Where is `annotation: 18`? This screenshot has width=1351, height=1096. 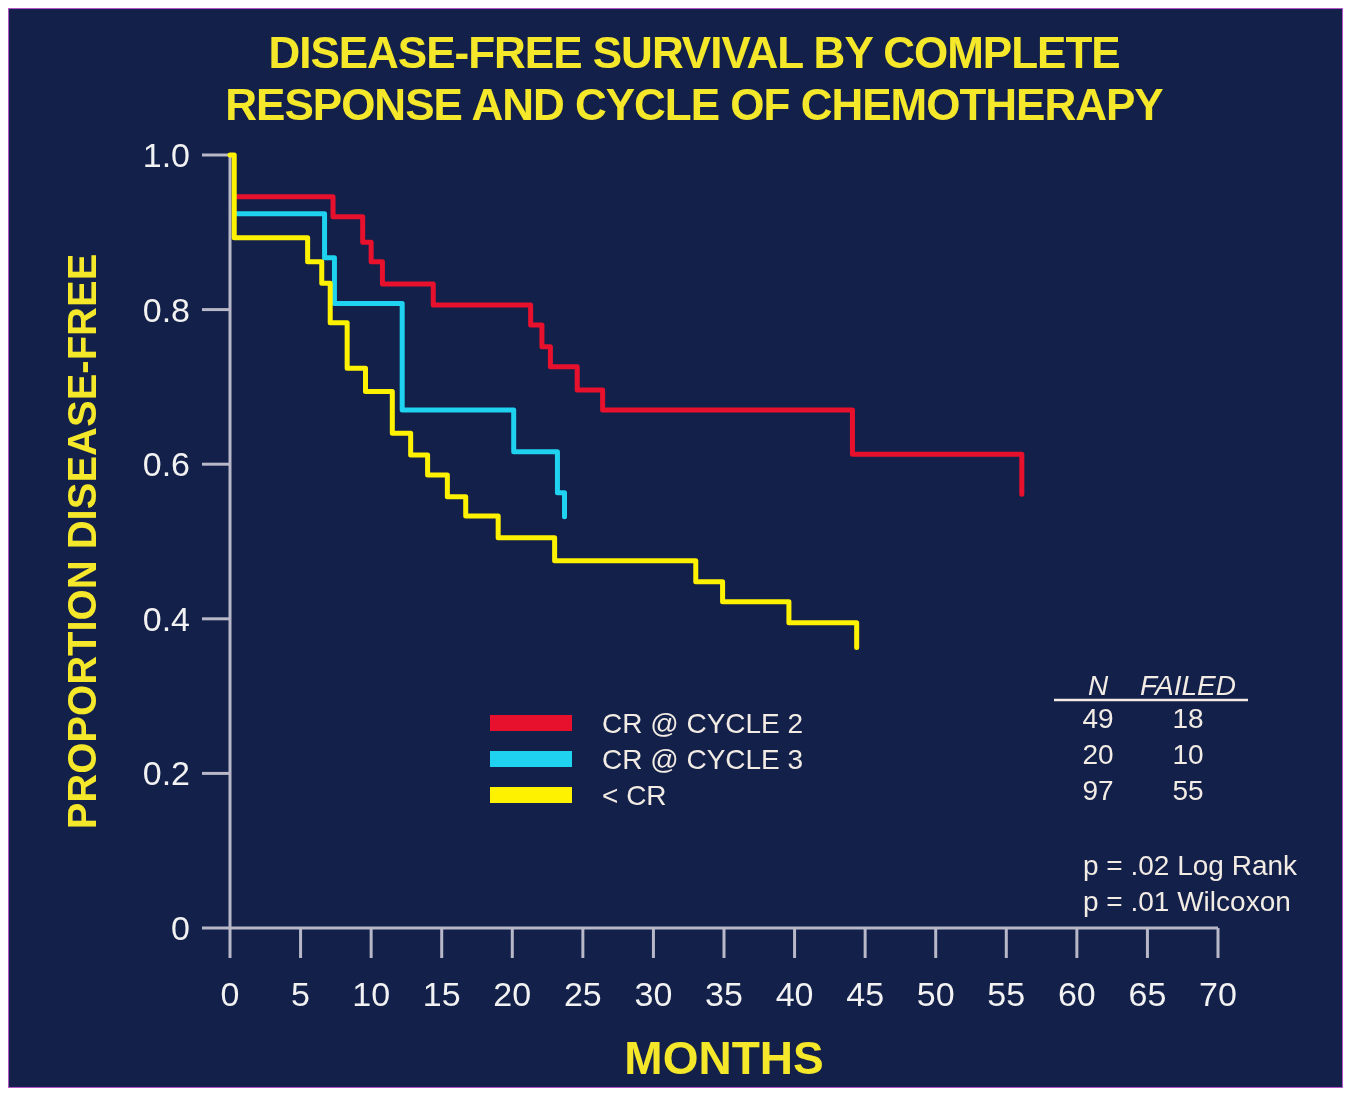 annotation: 18 is located at coordinates (1188, 718).